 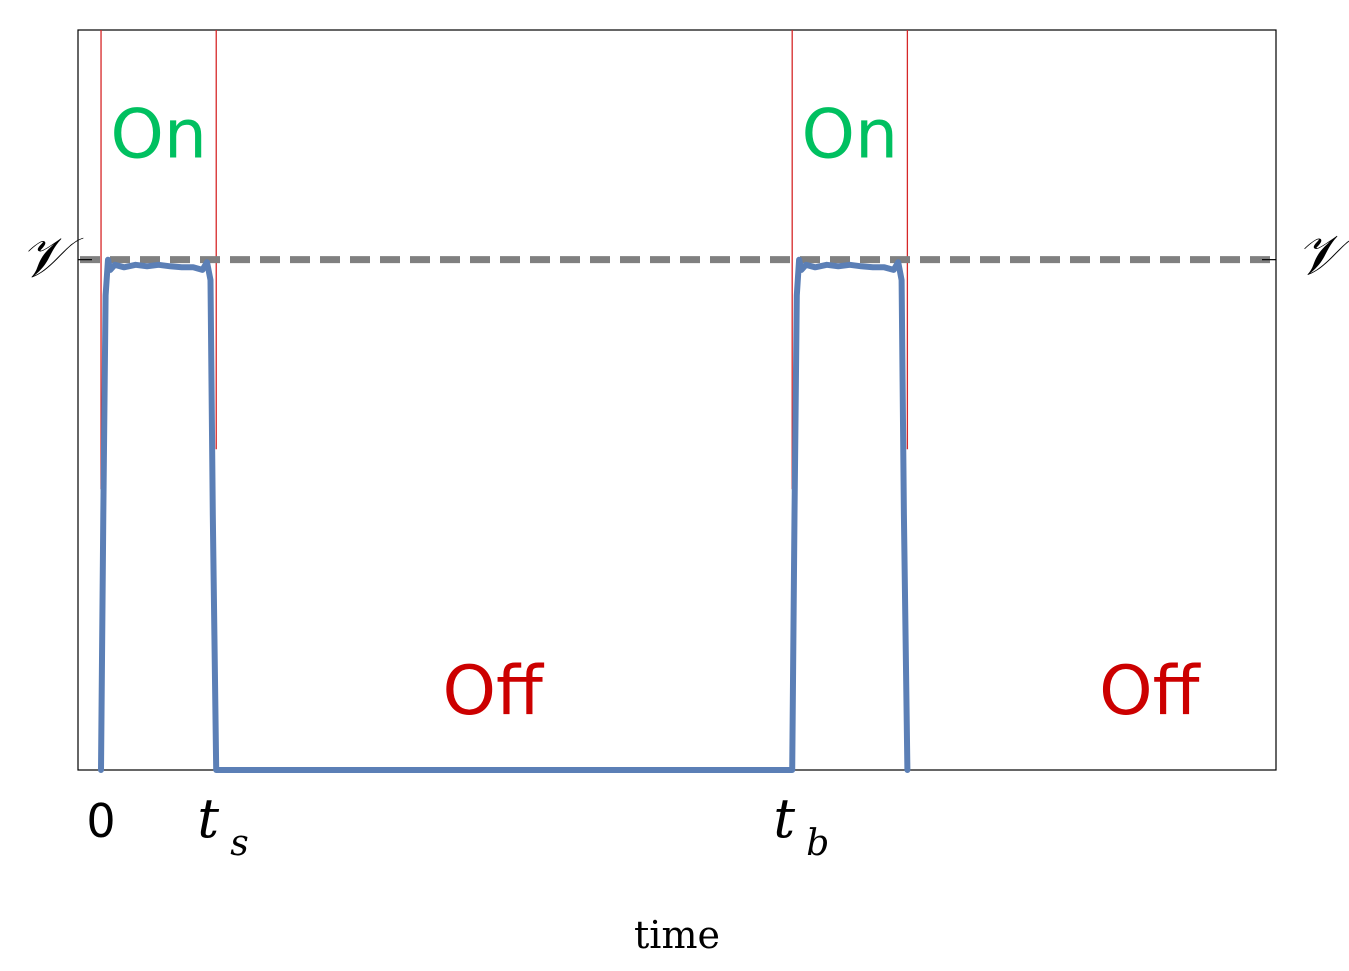 What do you see at coordinates (239, 843) in the screenshot?
I see `x-tick-label-subscript: s` at bounding box center [239, 843].